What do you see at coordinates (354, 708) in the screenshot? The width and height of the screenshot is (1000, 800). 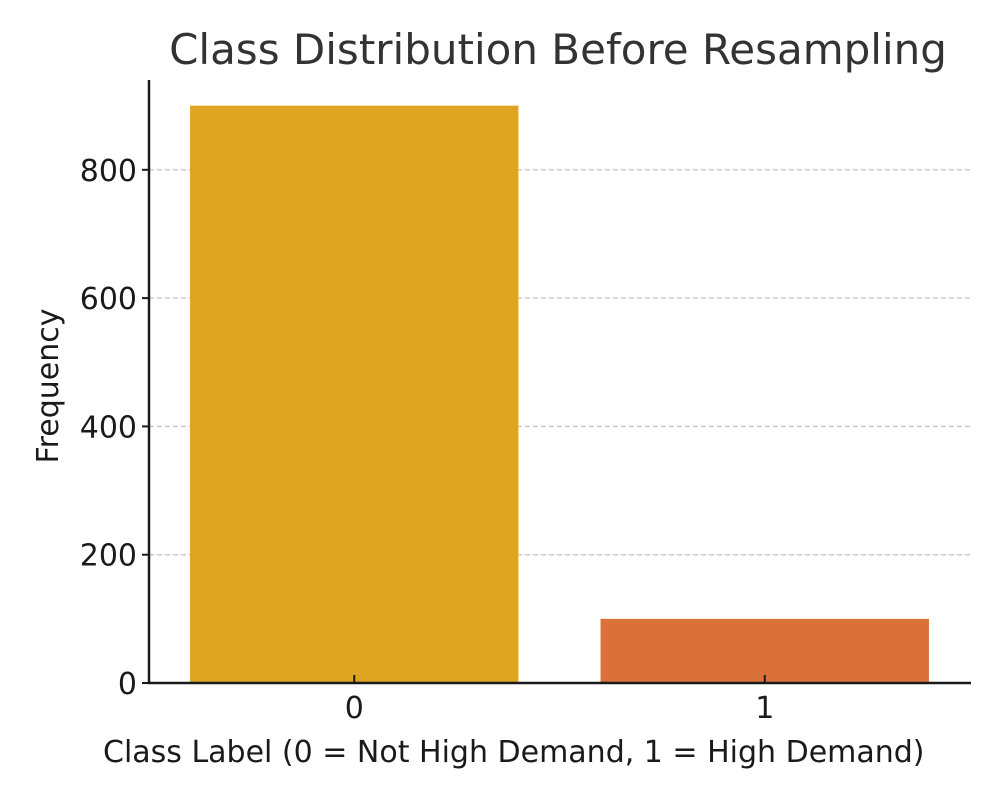 I see `x-tick-label-0: 0` at bounding box center [354, 708].